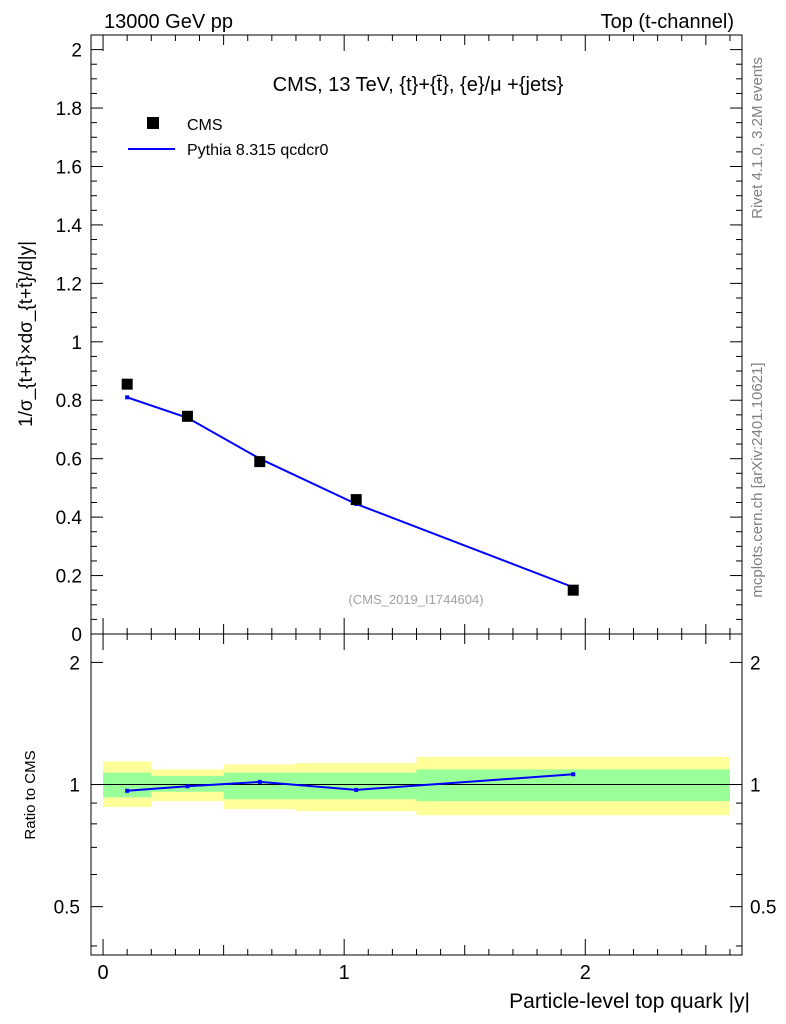 Image resolution: width=786 pixels, height=1024 pixels. Describe the element at coordinates (127, 397) in the screenshot. I see `pythia-main-point` at that location.